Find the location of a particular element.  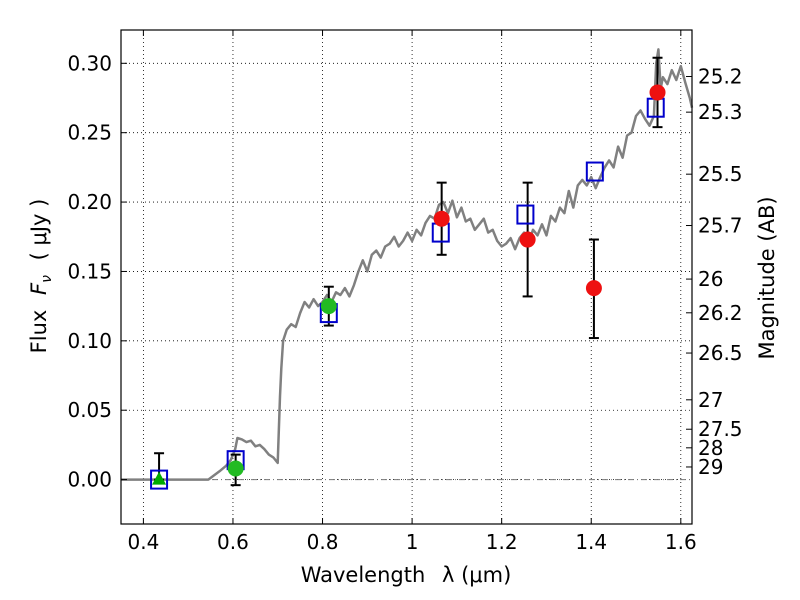

right-axis-label: Magnitude (AB) is located at coordinates (767, 277).